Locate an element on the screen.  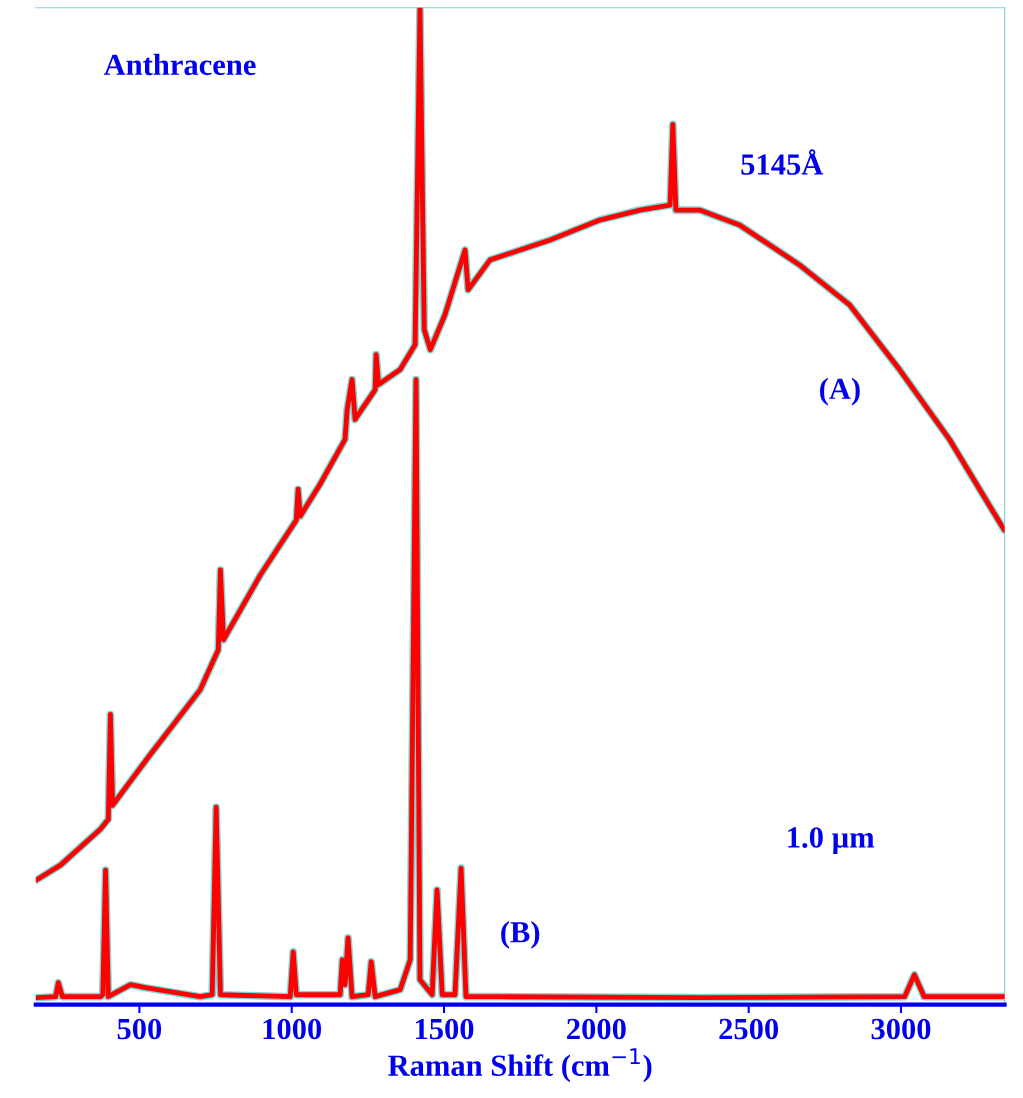
series-label: (A) is located at coordinates (840, 391).